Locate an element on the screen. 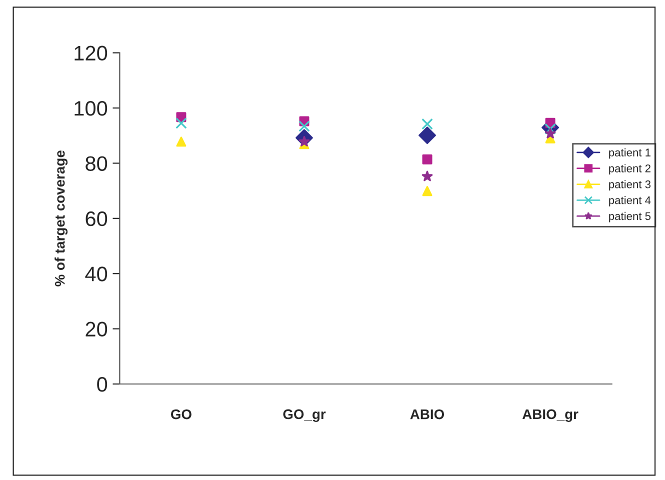 The width and height of the screenshot is (665, 480). x-tick-label: ABIO_gr is located at coordinates (550, 415).